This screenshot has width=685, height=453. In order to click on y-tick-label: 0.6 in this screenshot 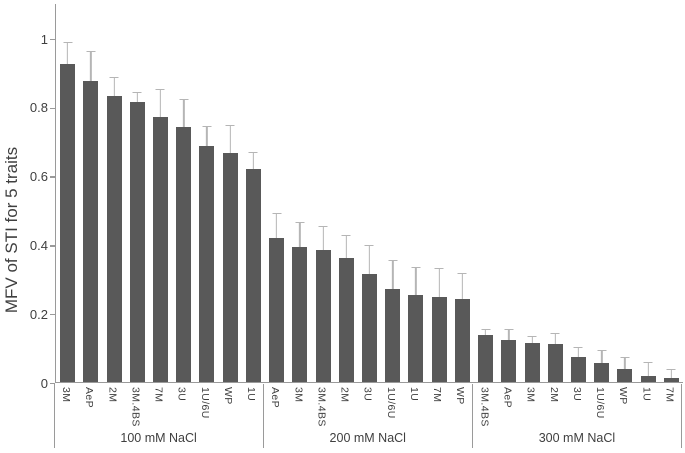, I will do `click(38, 177)`.